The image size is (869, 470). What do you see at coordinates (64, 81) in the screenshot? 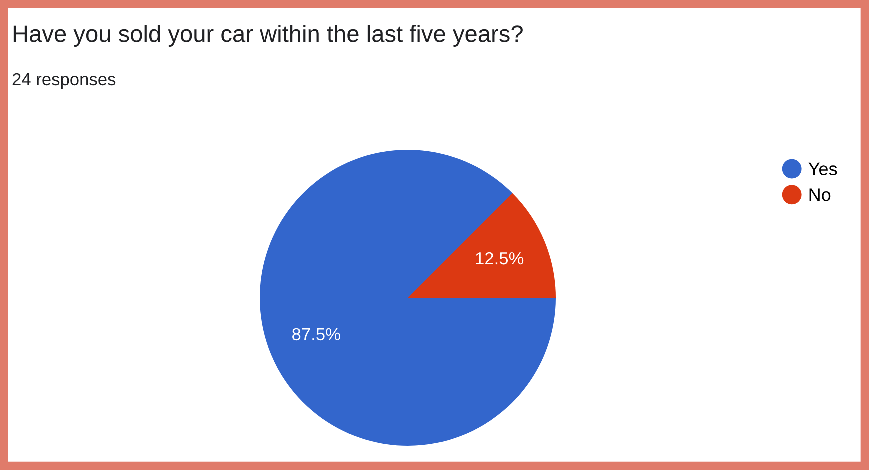
I see `text: 24 responses` at bounding box center [64, 81].